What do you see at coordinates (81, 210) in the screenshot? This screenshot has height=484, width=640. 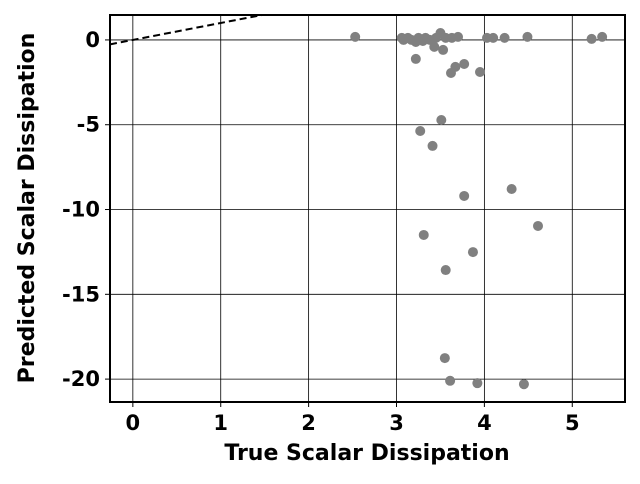 I see `y-tick-label: -10` at bounding box center [81, 210].